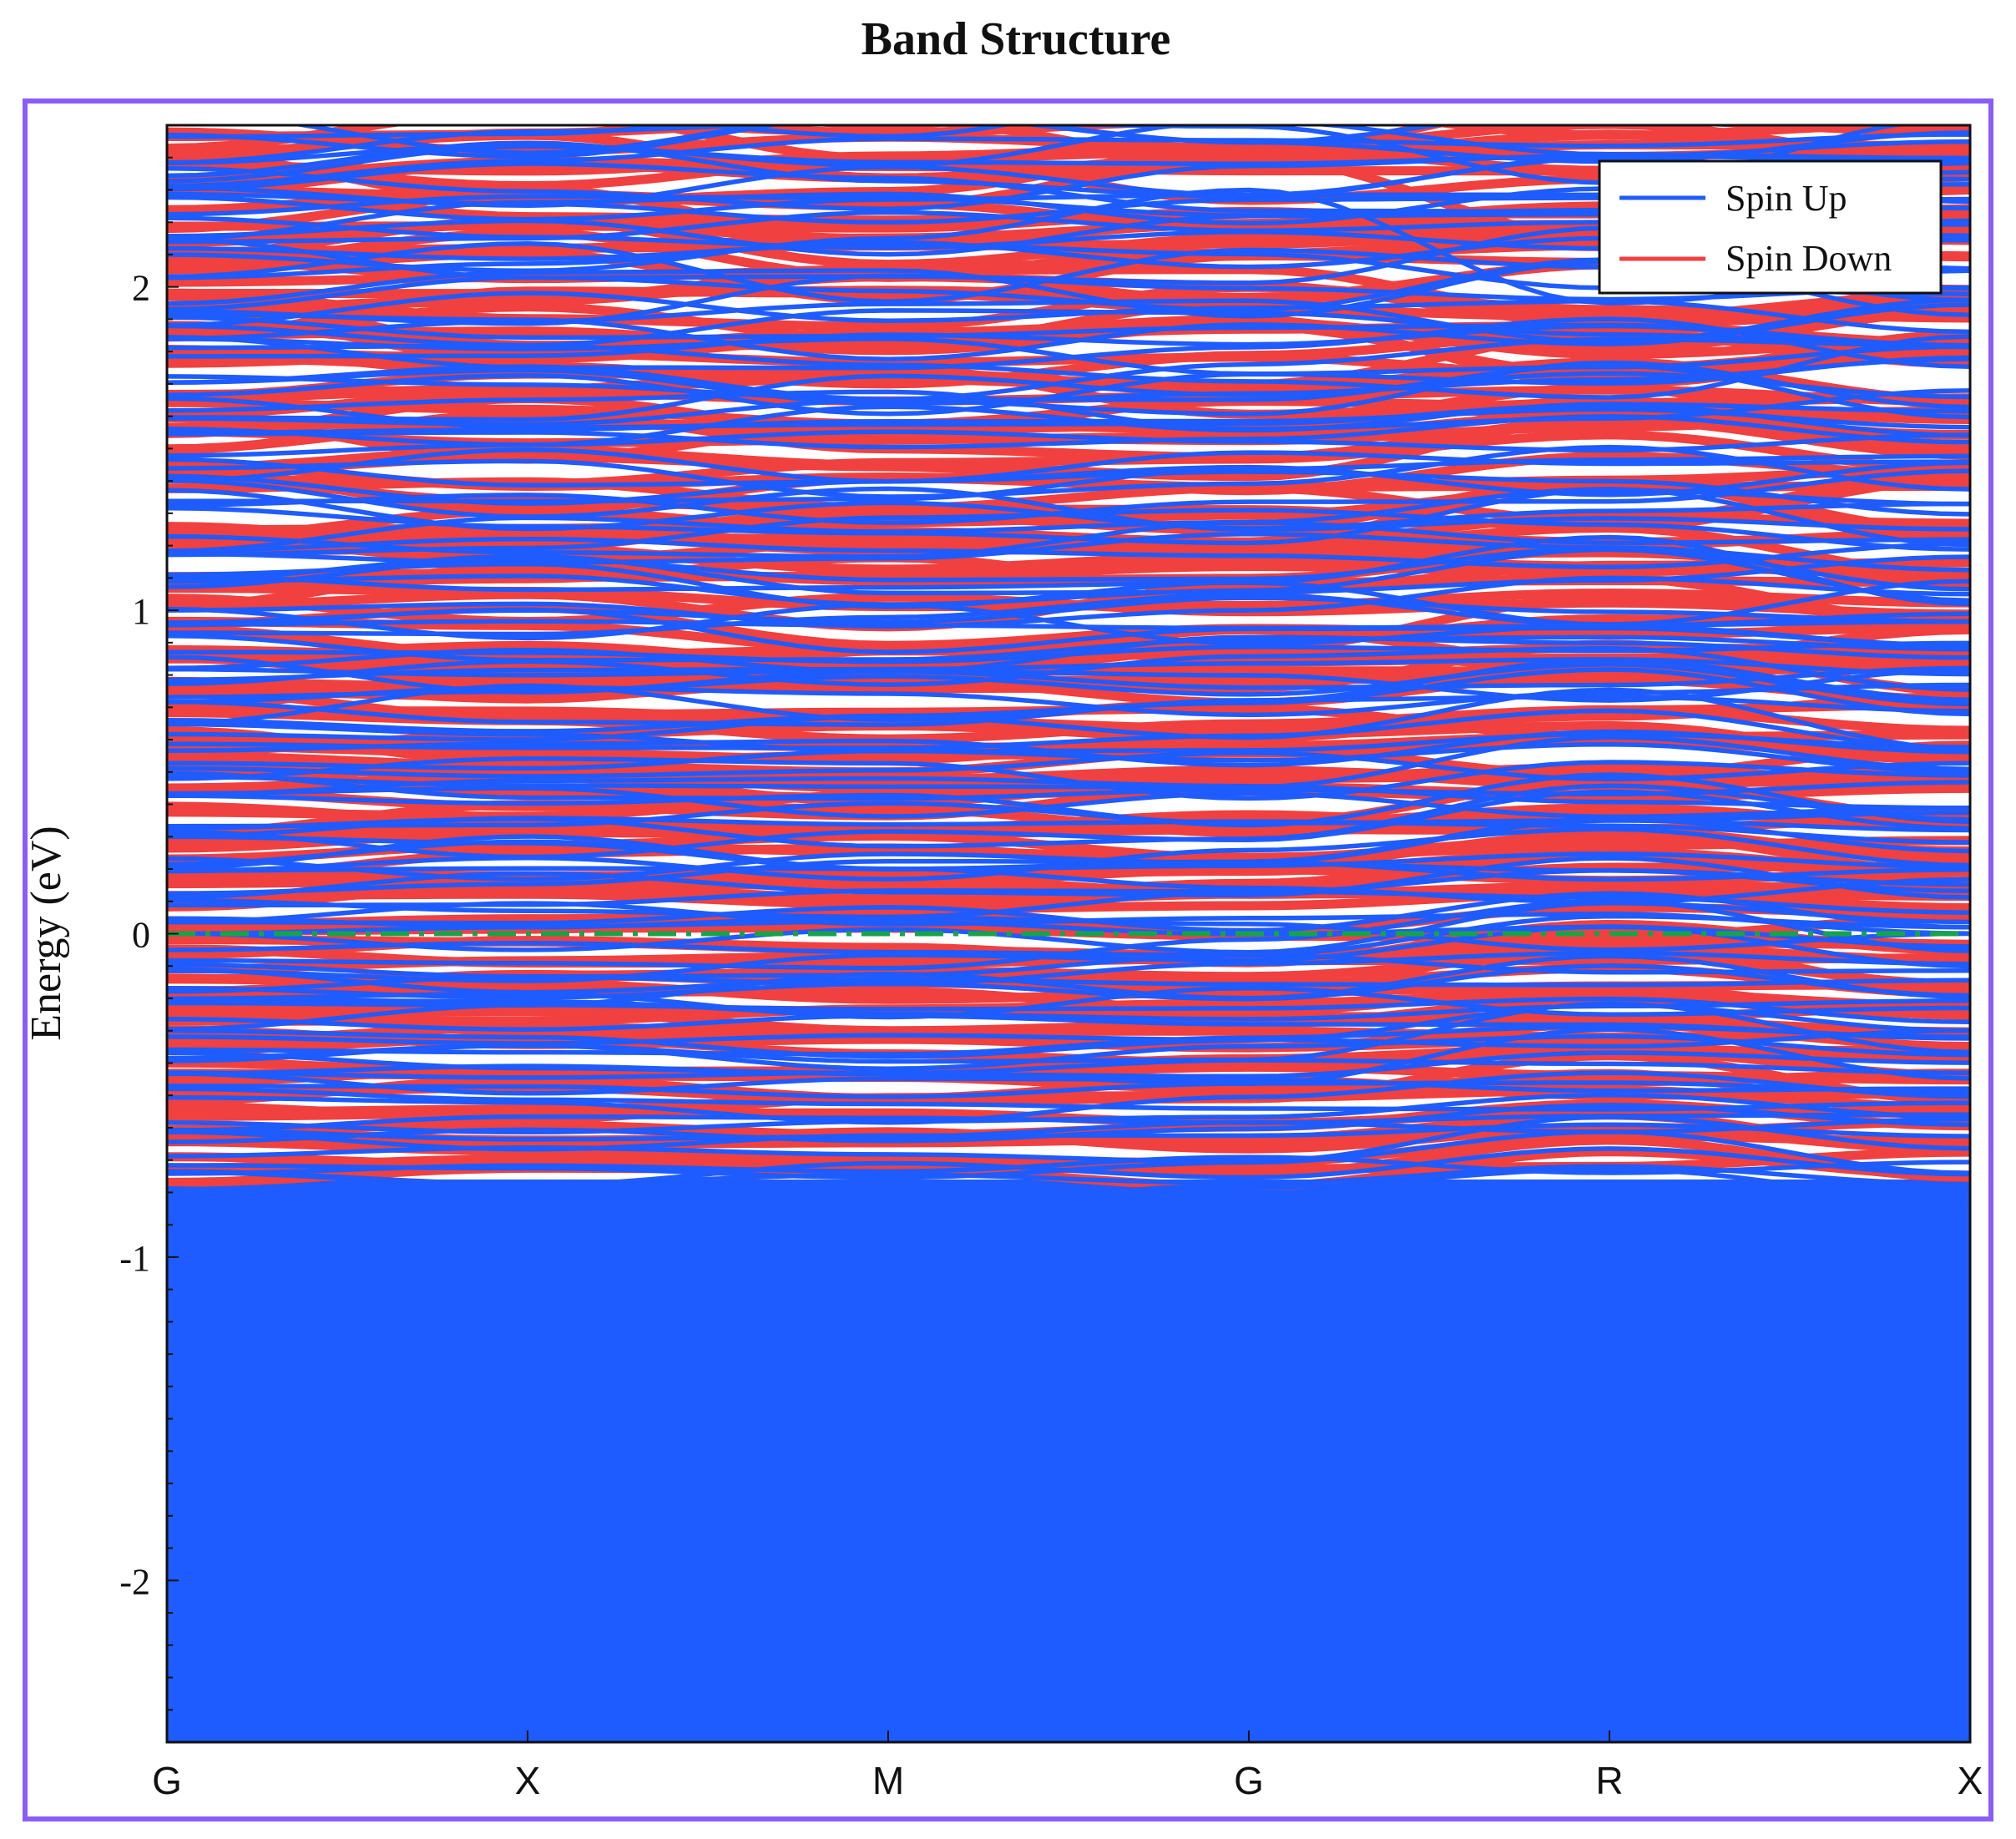  I want to click on y-axis: -2 -1 0 1 2, so click(149, 933).